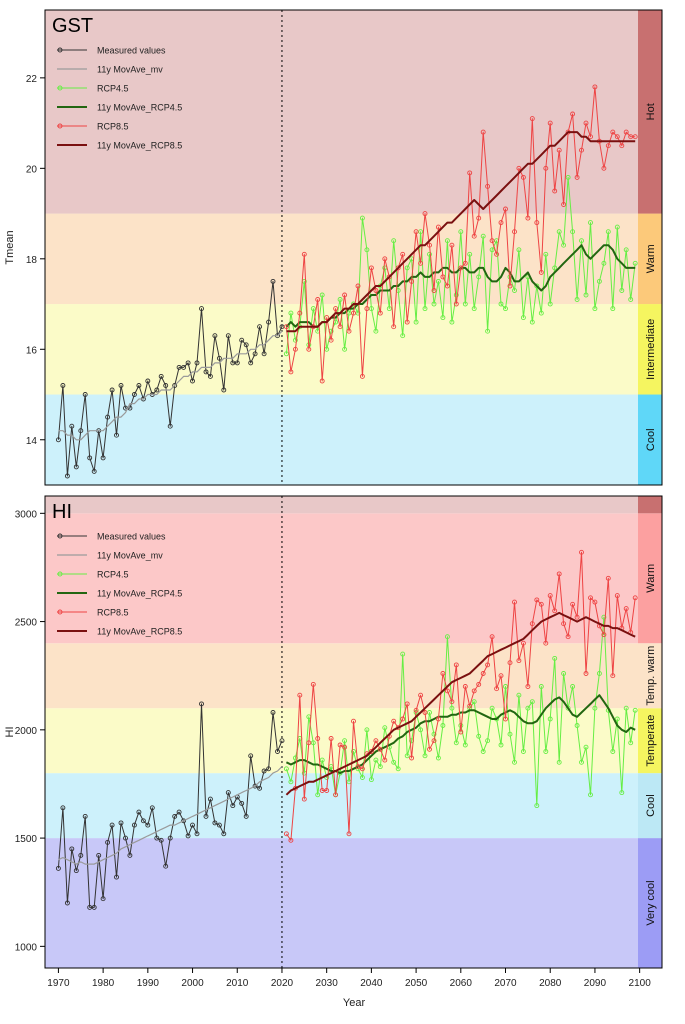 The width and height of the screenshot is (685, 1024). I want to click on series-line, so click(460, 265).